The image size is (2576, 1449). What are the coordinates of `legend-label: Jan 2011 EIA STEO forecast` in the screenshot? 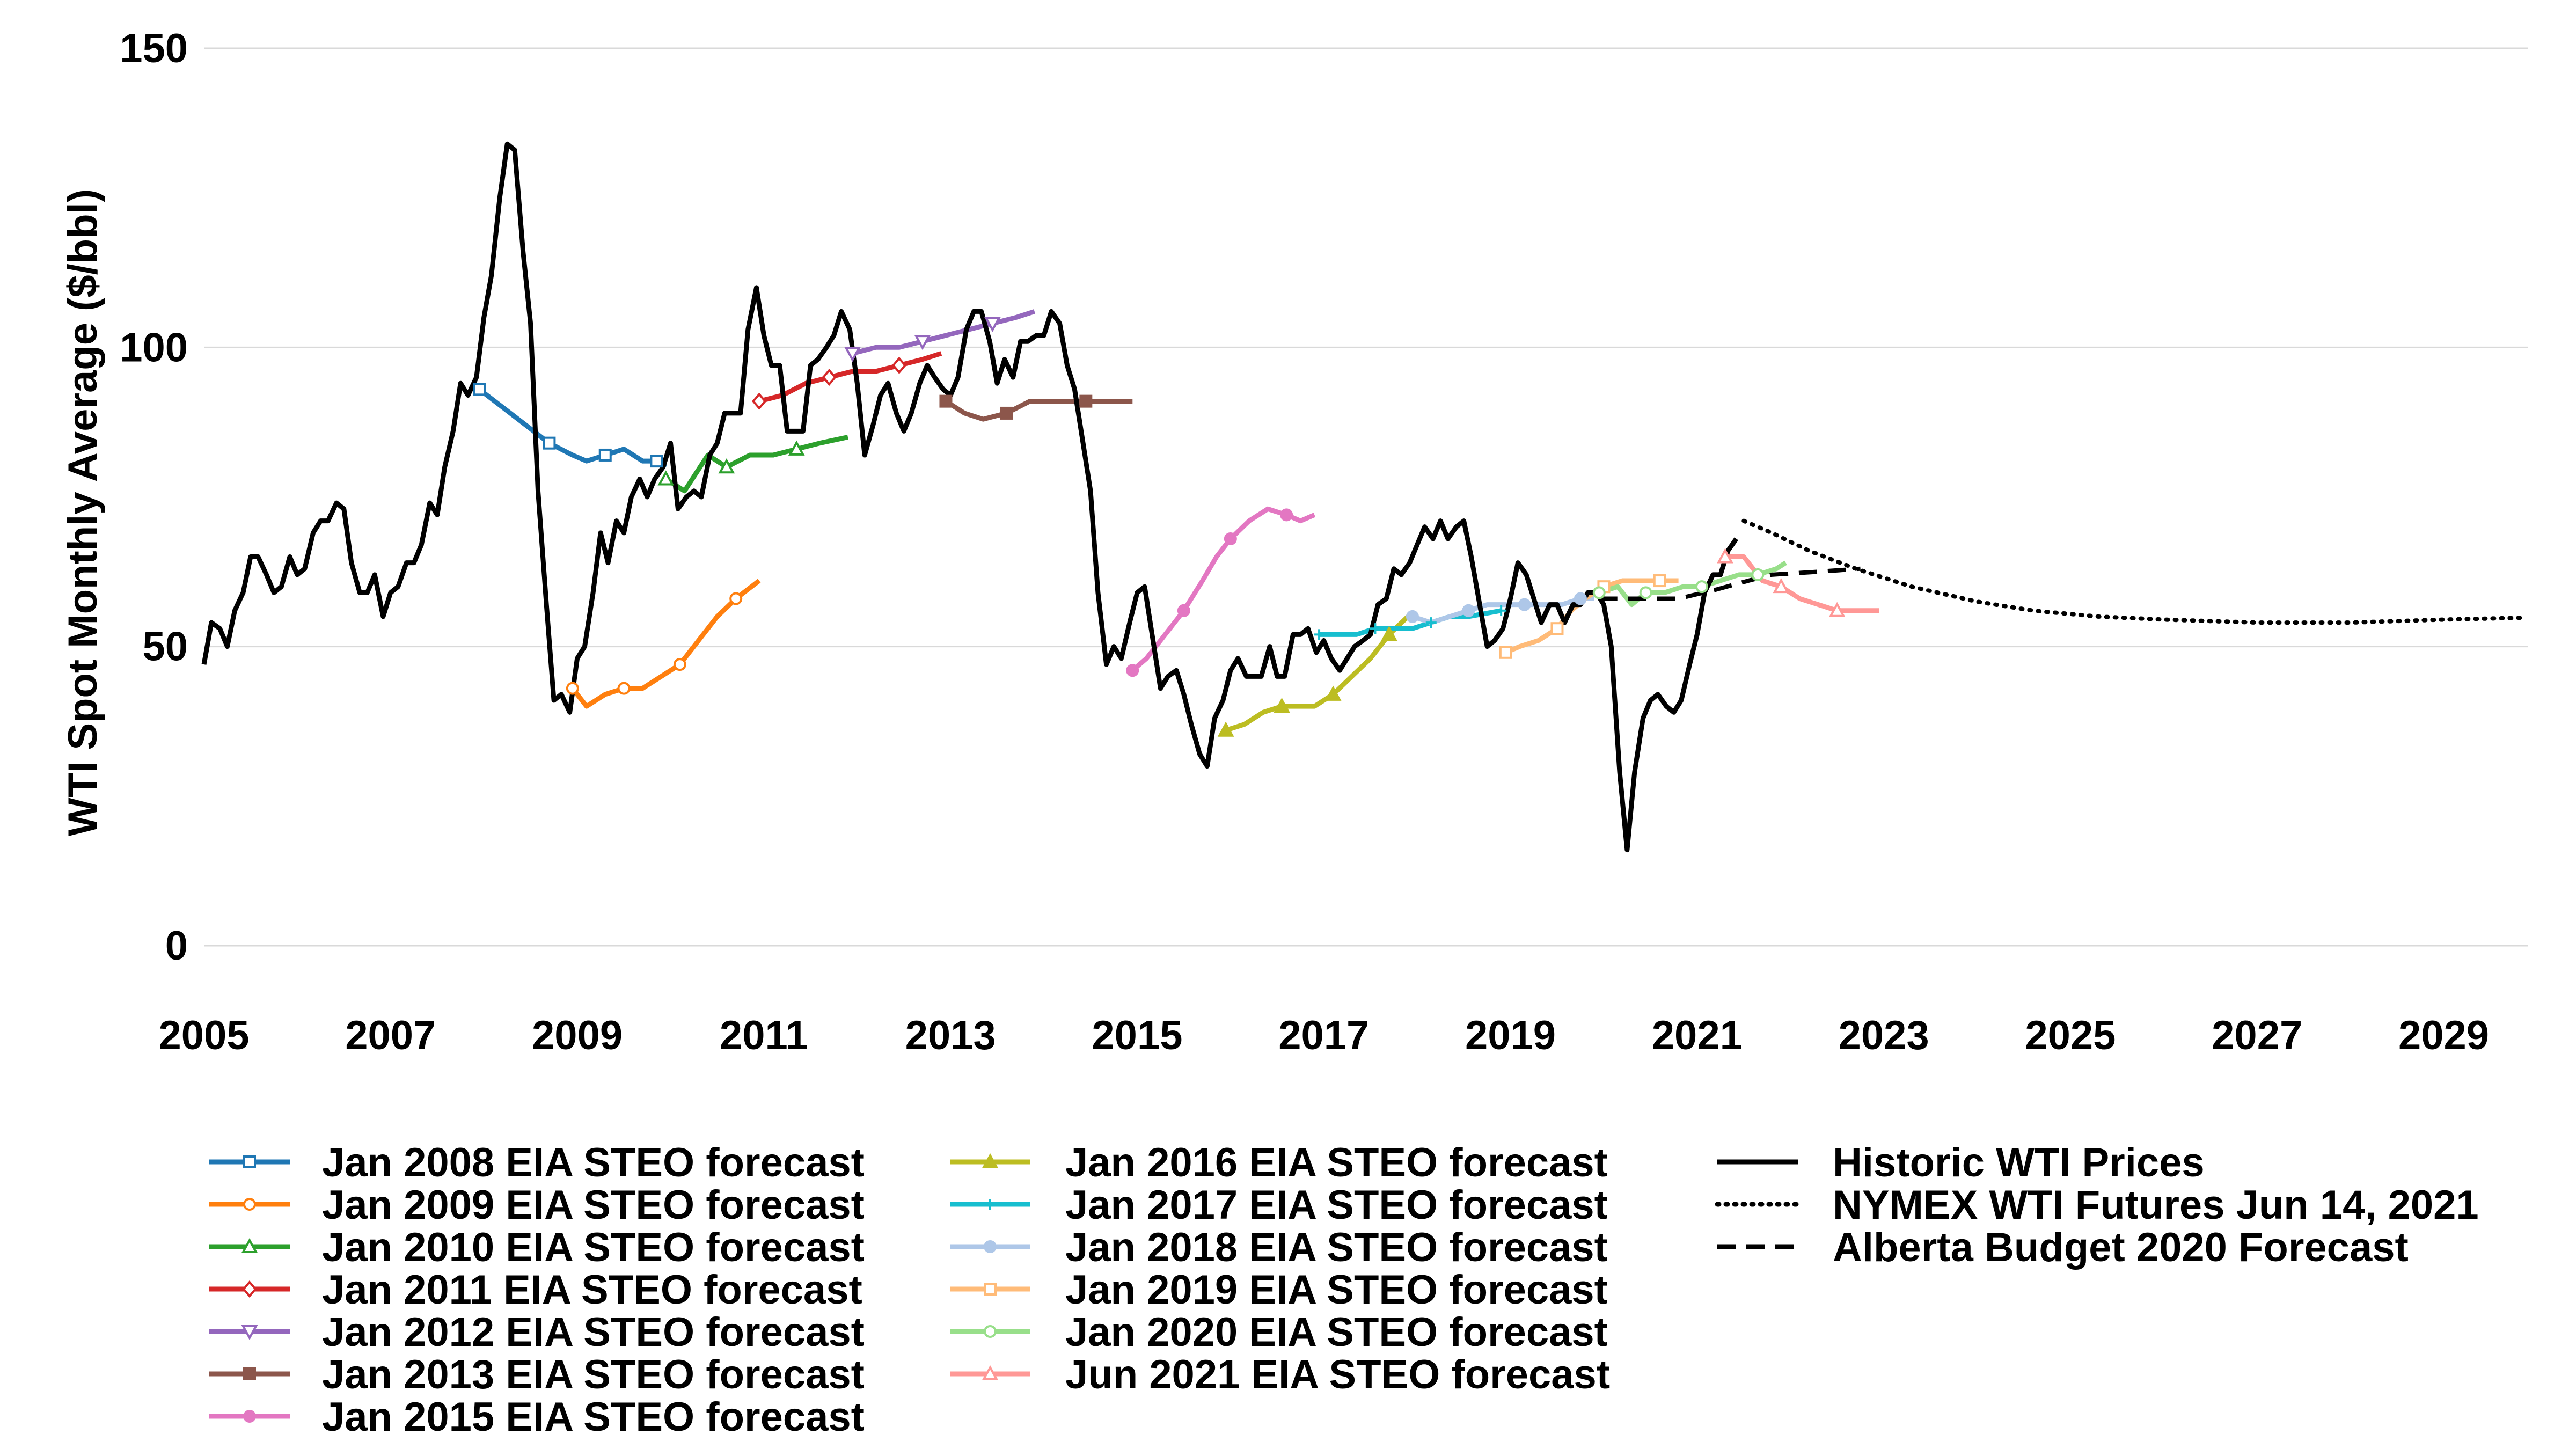 It's located at (592, 1290).